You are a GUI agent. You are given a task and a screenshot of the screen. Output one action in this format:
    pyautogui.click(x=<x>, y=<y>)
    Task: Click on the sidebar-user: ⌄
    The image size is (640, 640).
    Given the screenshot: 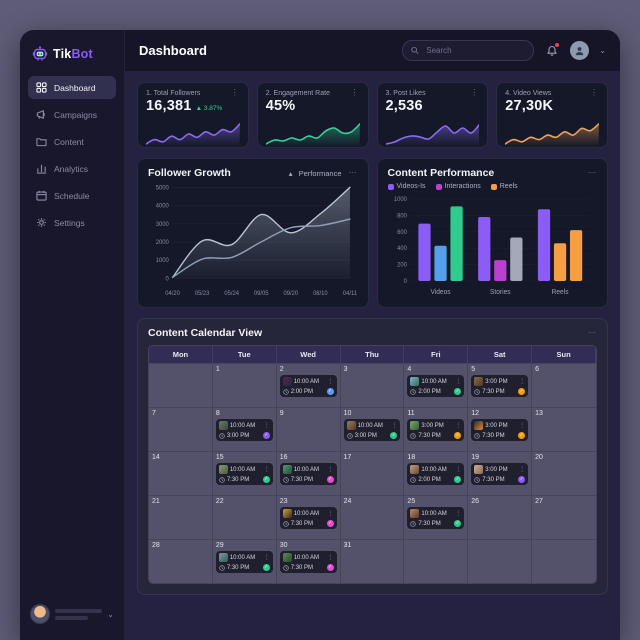 What is the action you would take?
    pyautogui.click(x=72, y=614)
    